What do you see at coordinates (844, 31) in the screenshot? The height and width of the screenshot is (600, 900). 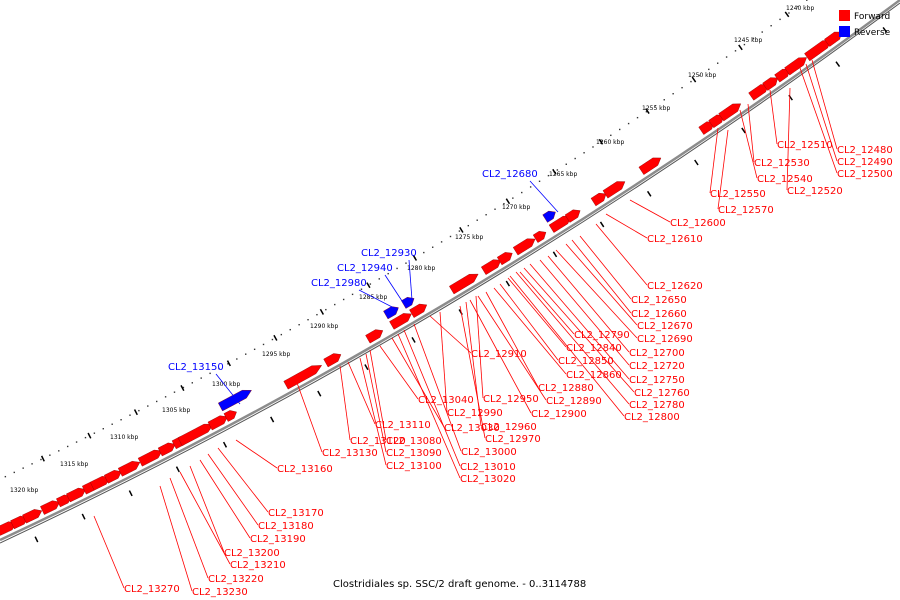 I see `legend-reverse-swatch` at bounding box center [844, 31].